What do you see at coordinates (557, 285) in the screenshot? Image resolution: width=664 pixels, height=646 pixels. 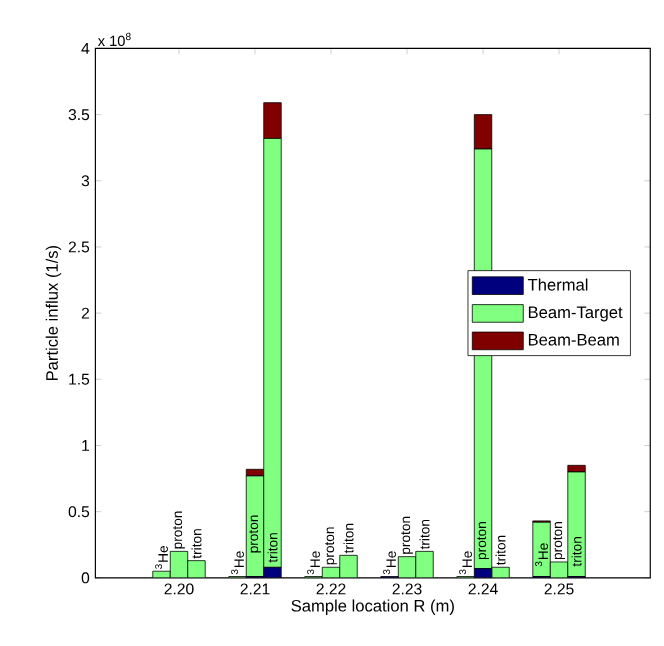 I see `legend-label: Thermal` at bounding box center [557, 285].